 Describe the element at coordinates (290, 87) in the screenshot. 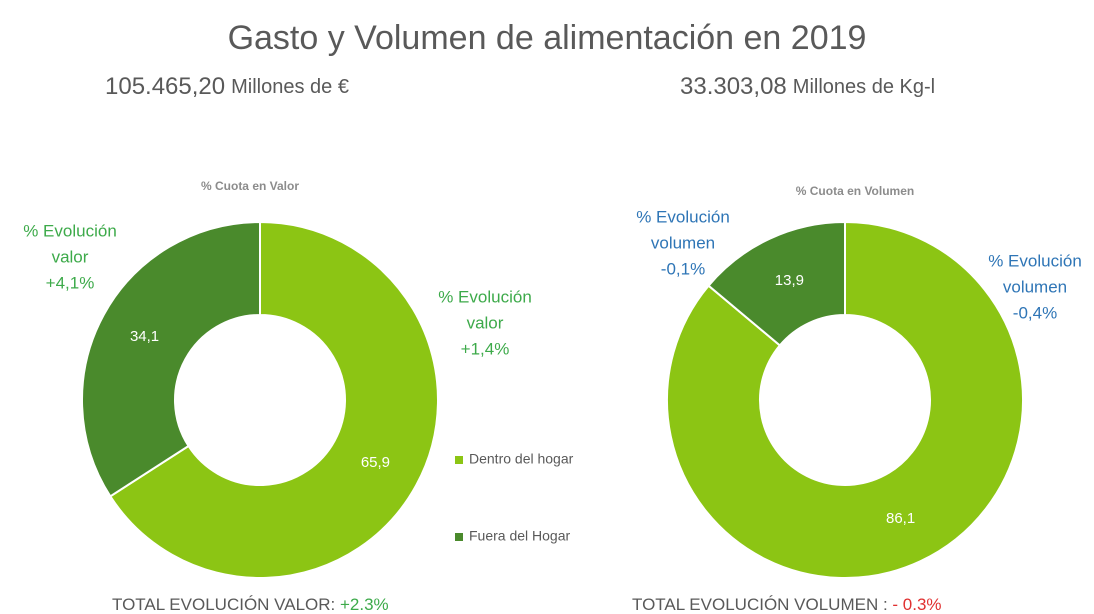

I see `unit: Millones de €` at that location.